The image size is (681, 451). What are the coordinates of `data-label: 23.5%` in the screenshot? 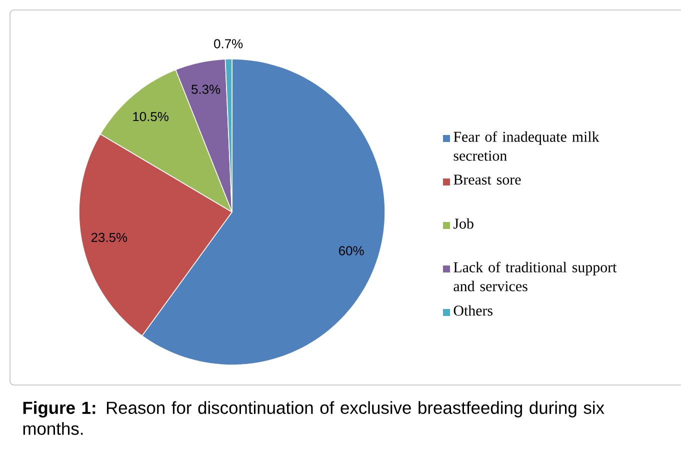 It's located at (109, 237).